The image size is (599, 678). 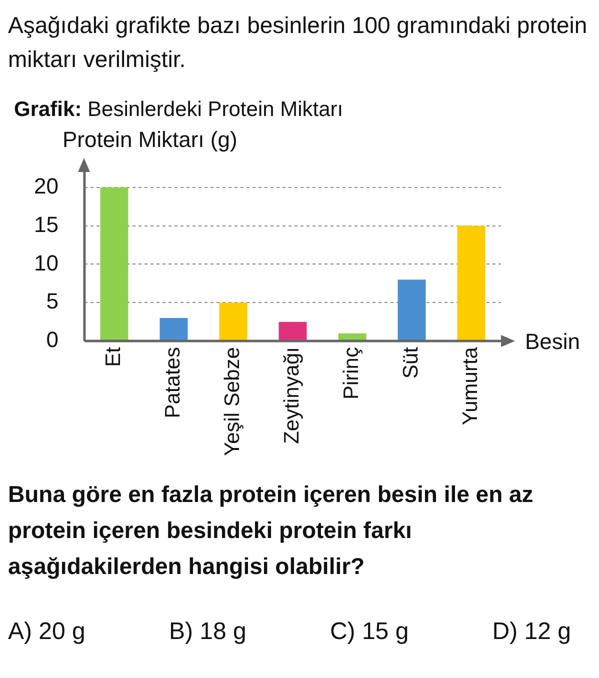 What do you see at coordinates (470, 386) in the screenshot?
I see `x-tick-label: Yumurta` at bounding box center [470, 386].